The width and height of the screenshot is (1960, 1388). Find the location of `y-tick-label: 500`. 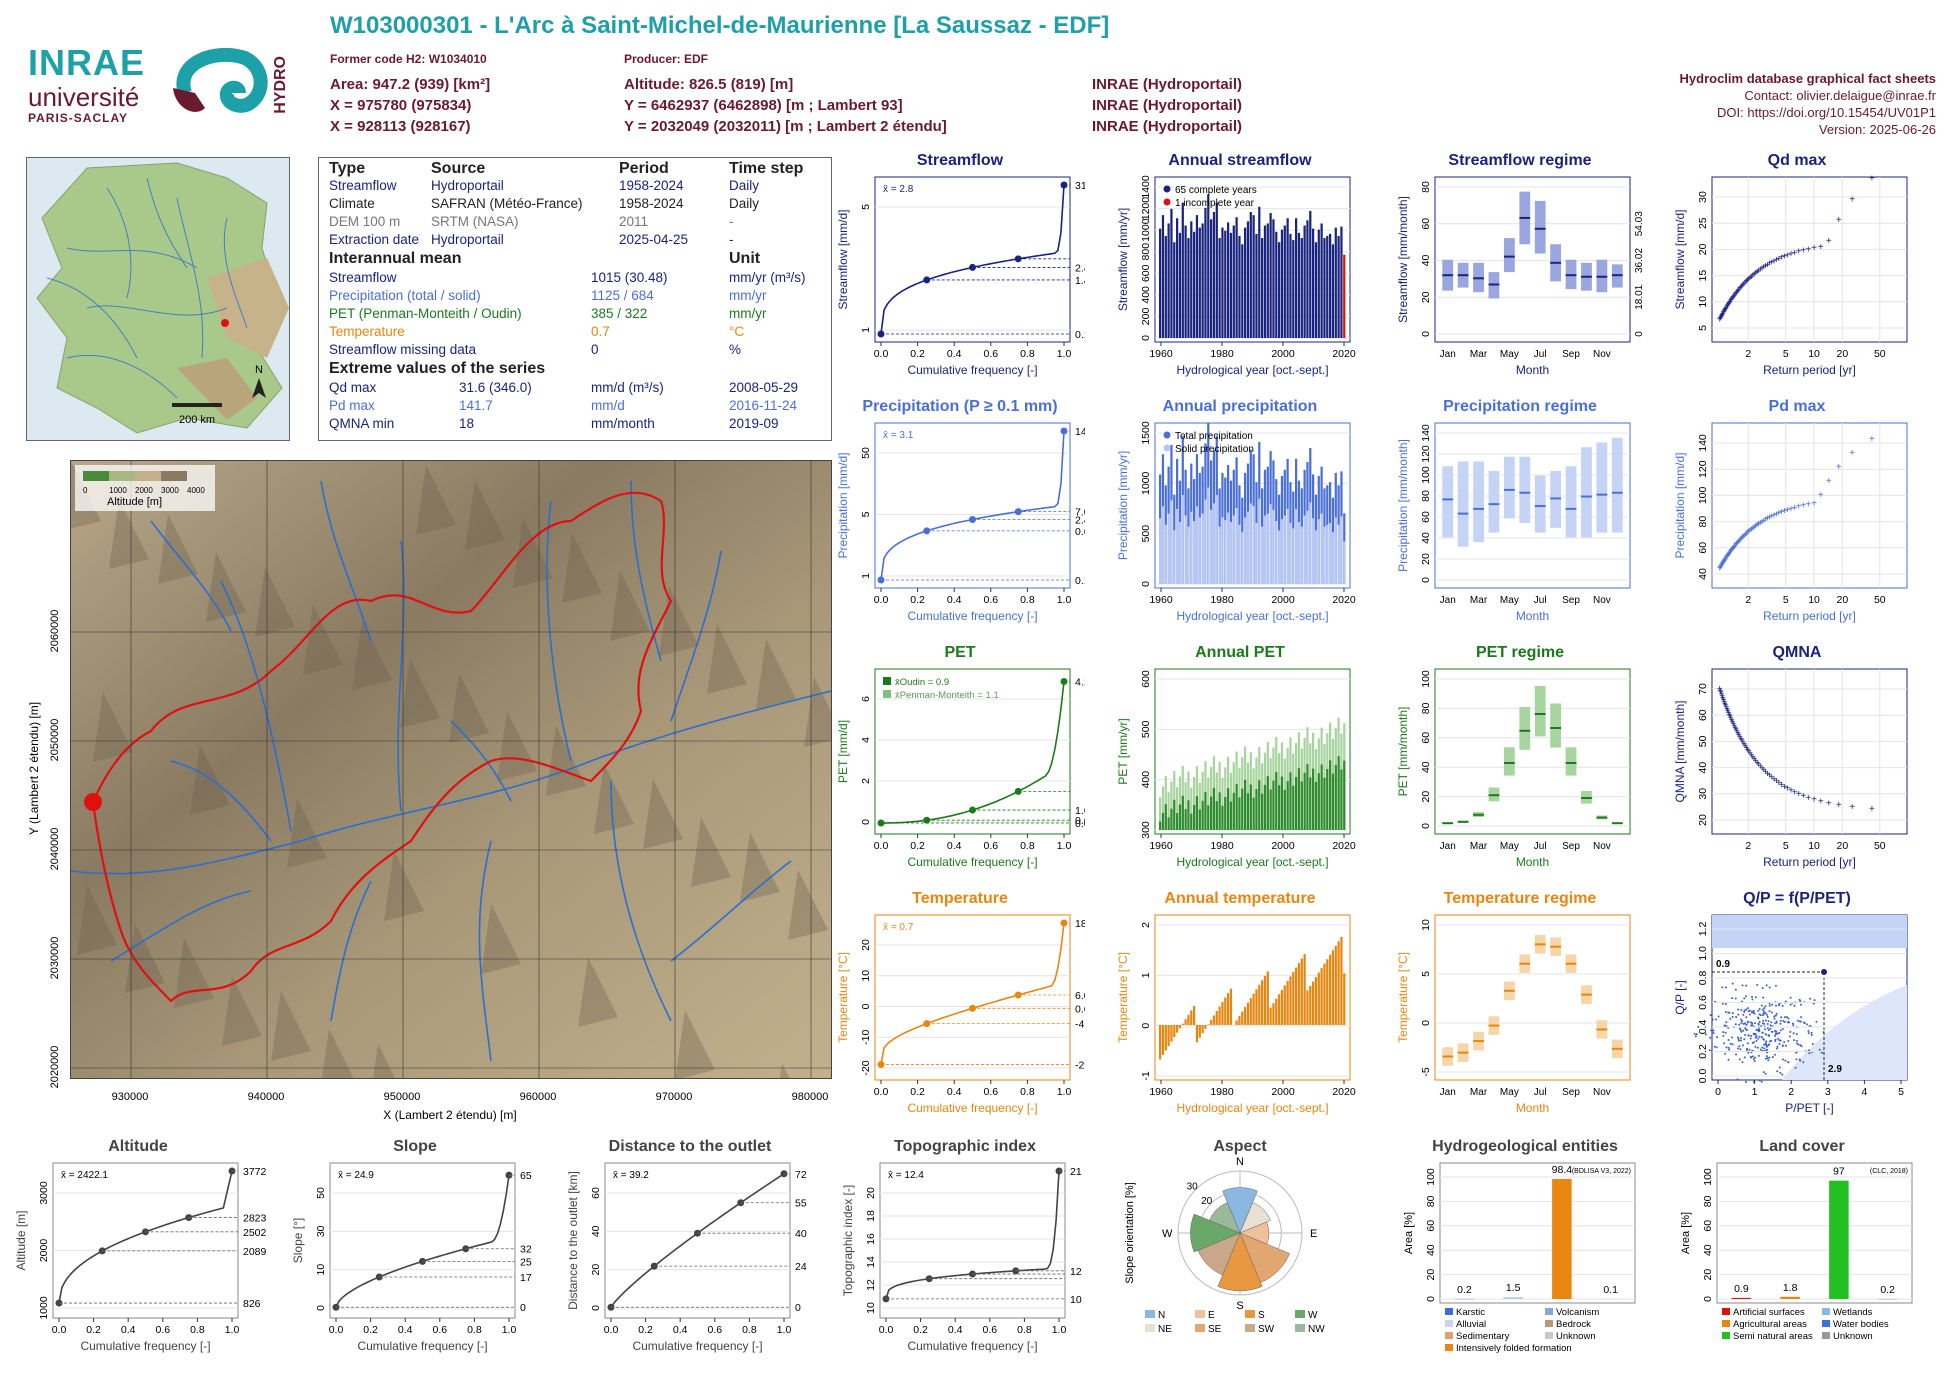

y-tick-label: 500 is located at coordinates (1146, 534).